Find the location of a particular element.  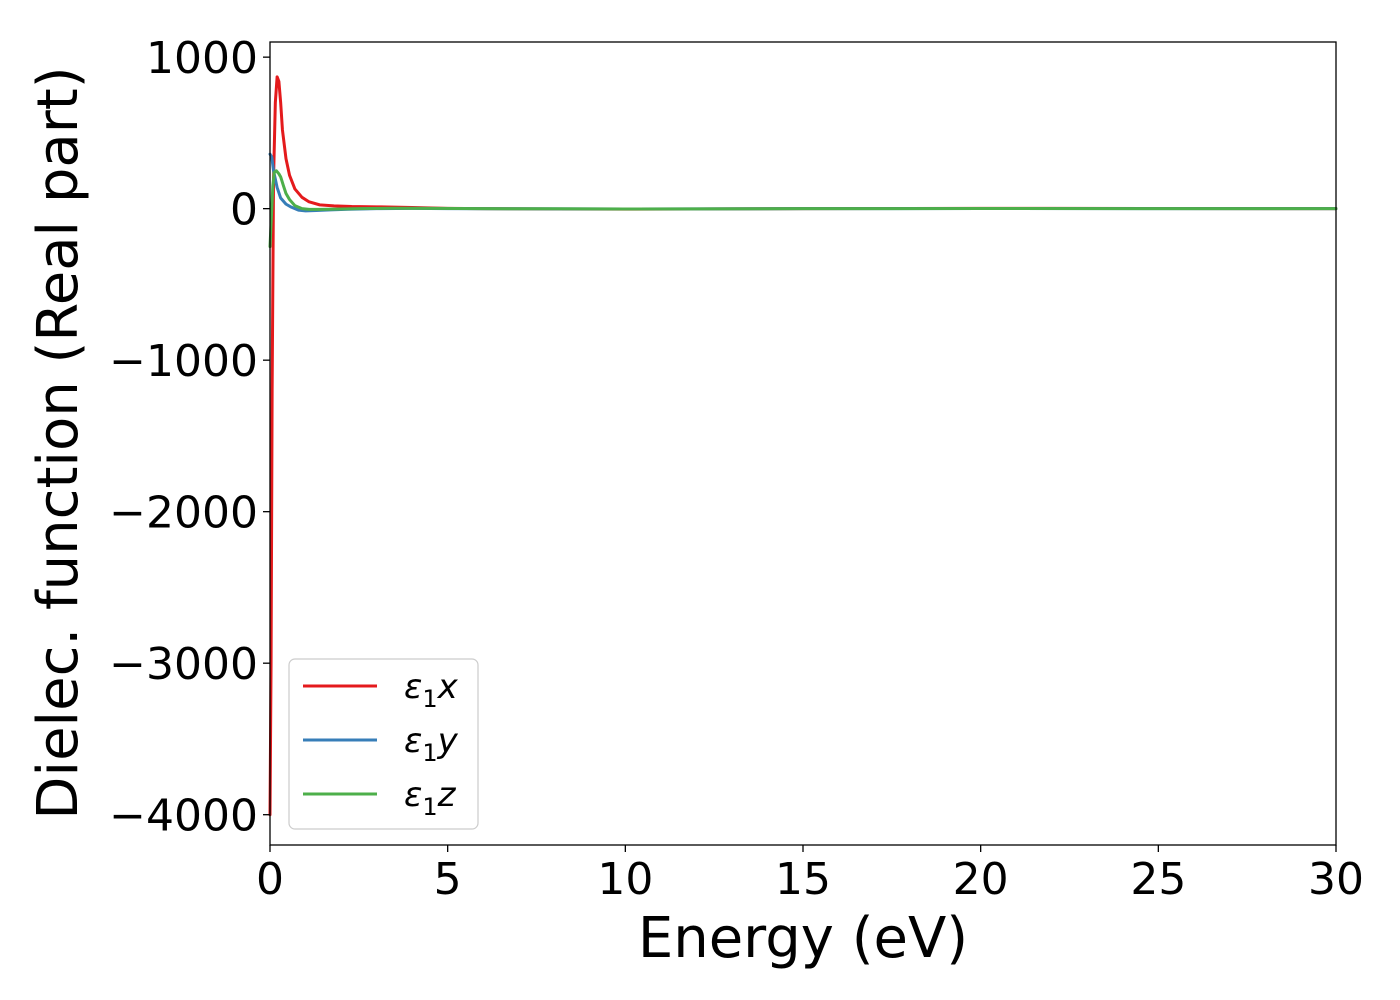

y-tick-label: −4000 is located at coordinates (183, 816).